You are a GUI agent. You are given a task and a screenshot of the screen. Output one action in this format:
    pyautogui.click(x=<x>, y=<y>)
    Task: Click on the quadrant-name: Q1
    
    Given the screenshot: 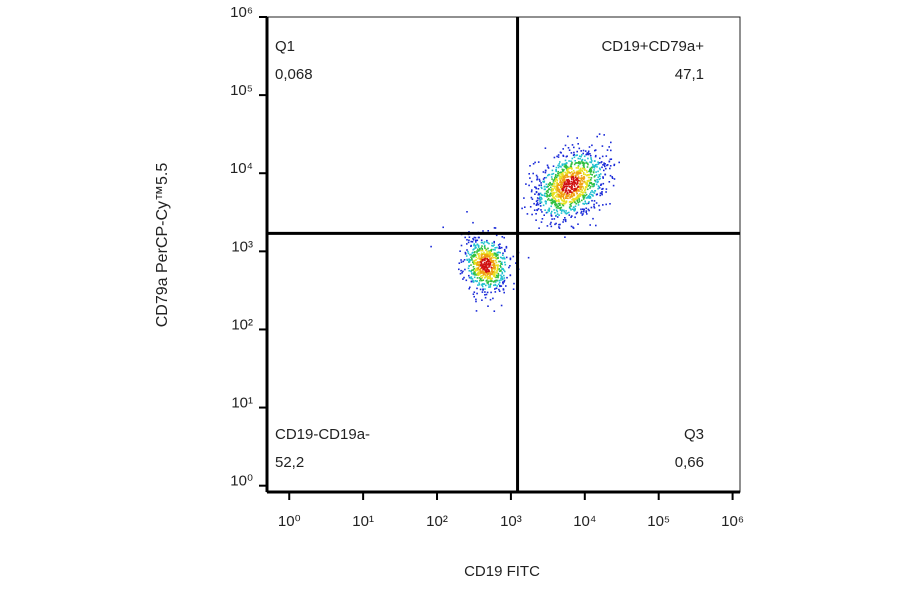 What is the action you would take?
    pyautogui.click(x=285, y=46)
    